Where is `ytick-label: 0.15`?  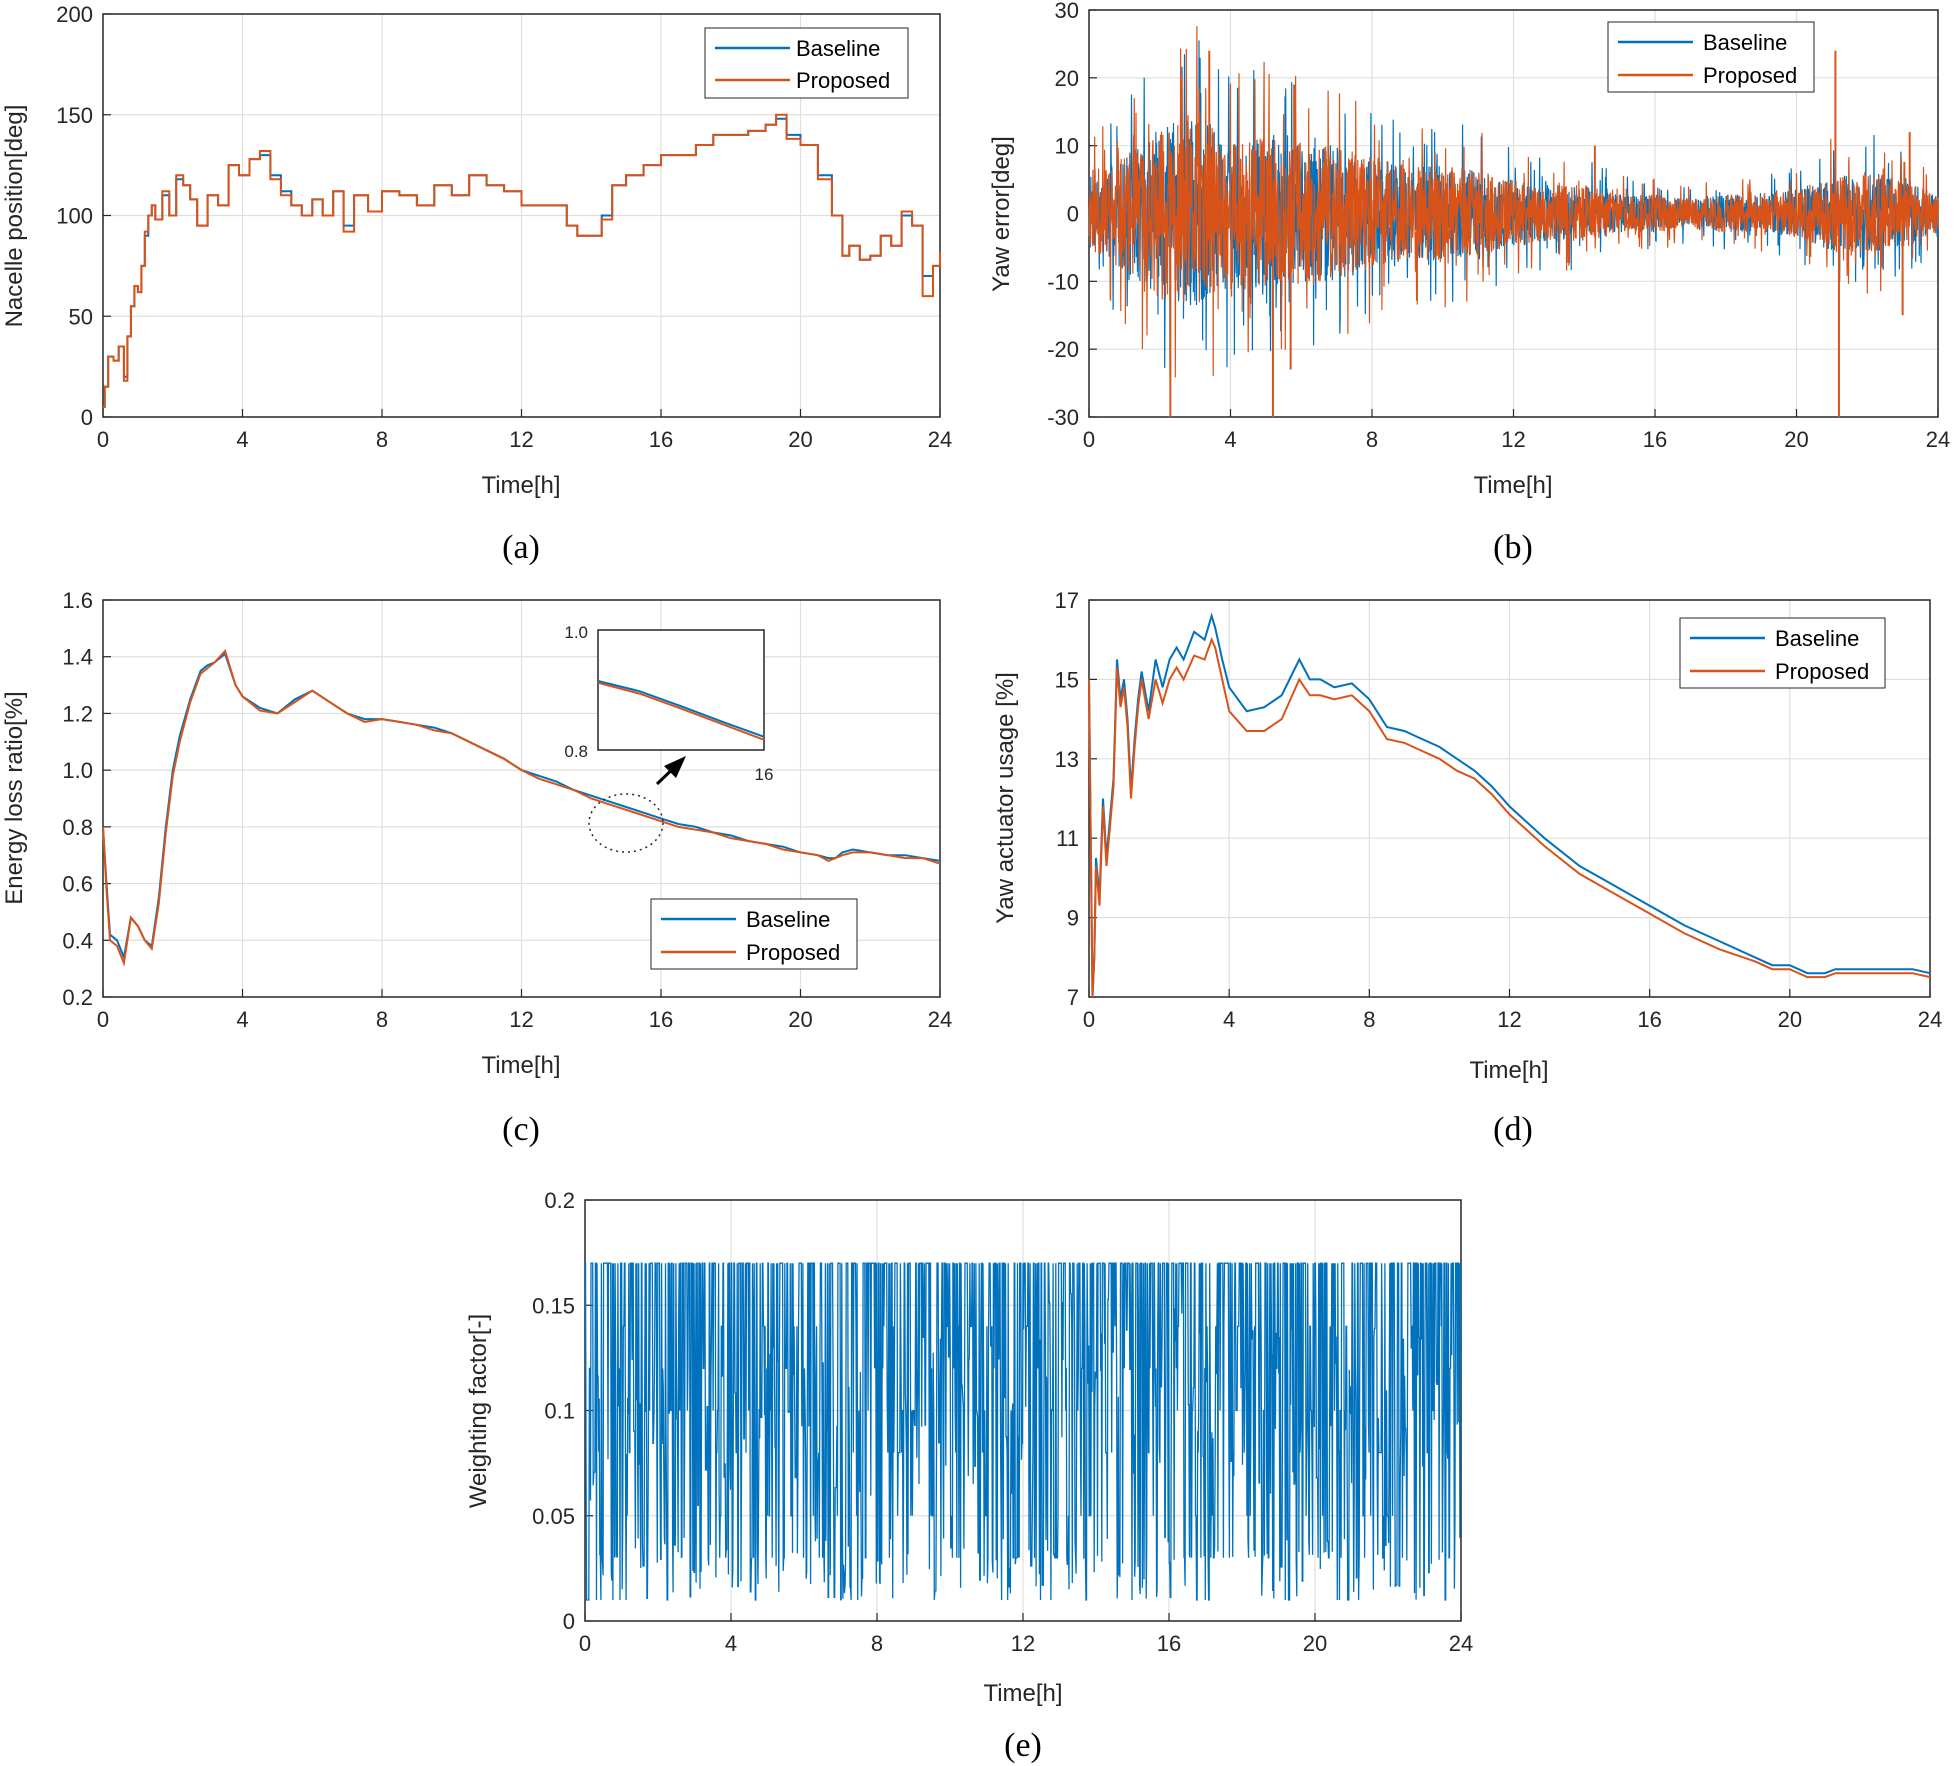
ytick-label: 0.15 is located at coordinates (553, 1305).